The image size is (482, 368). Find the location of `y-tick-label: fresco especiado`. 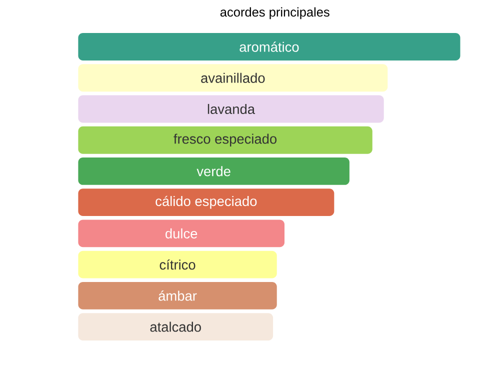

y-tick-label: fresco especiado is located at coordinates (225, 140).